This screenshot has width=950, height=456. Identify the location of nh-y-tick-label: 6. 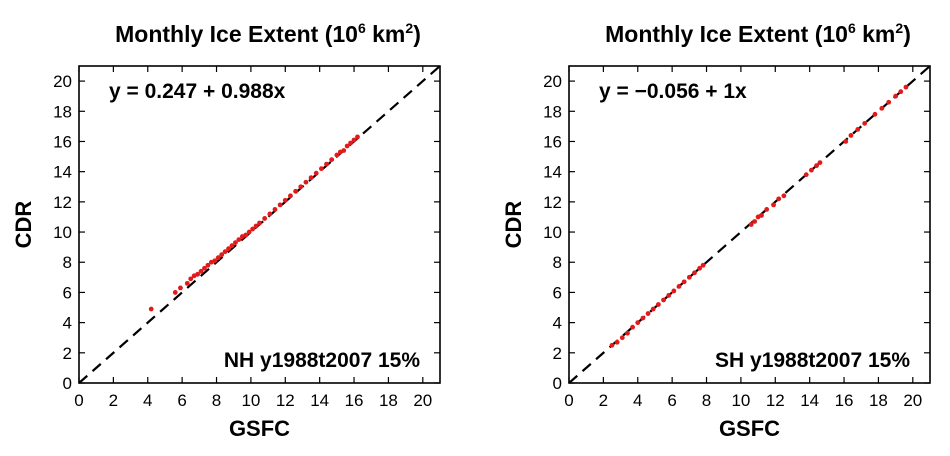
(67, 292).